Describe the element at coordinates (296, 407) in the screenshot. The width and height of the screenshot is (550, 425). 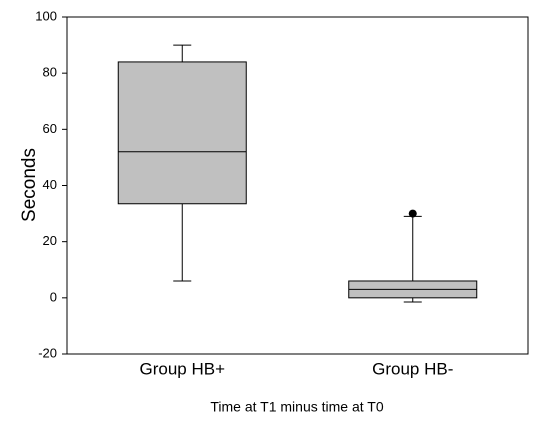
I see `x-axis-label: Time at T1 minus time at T0` at that location.